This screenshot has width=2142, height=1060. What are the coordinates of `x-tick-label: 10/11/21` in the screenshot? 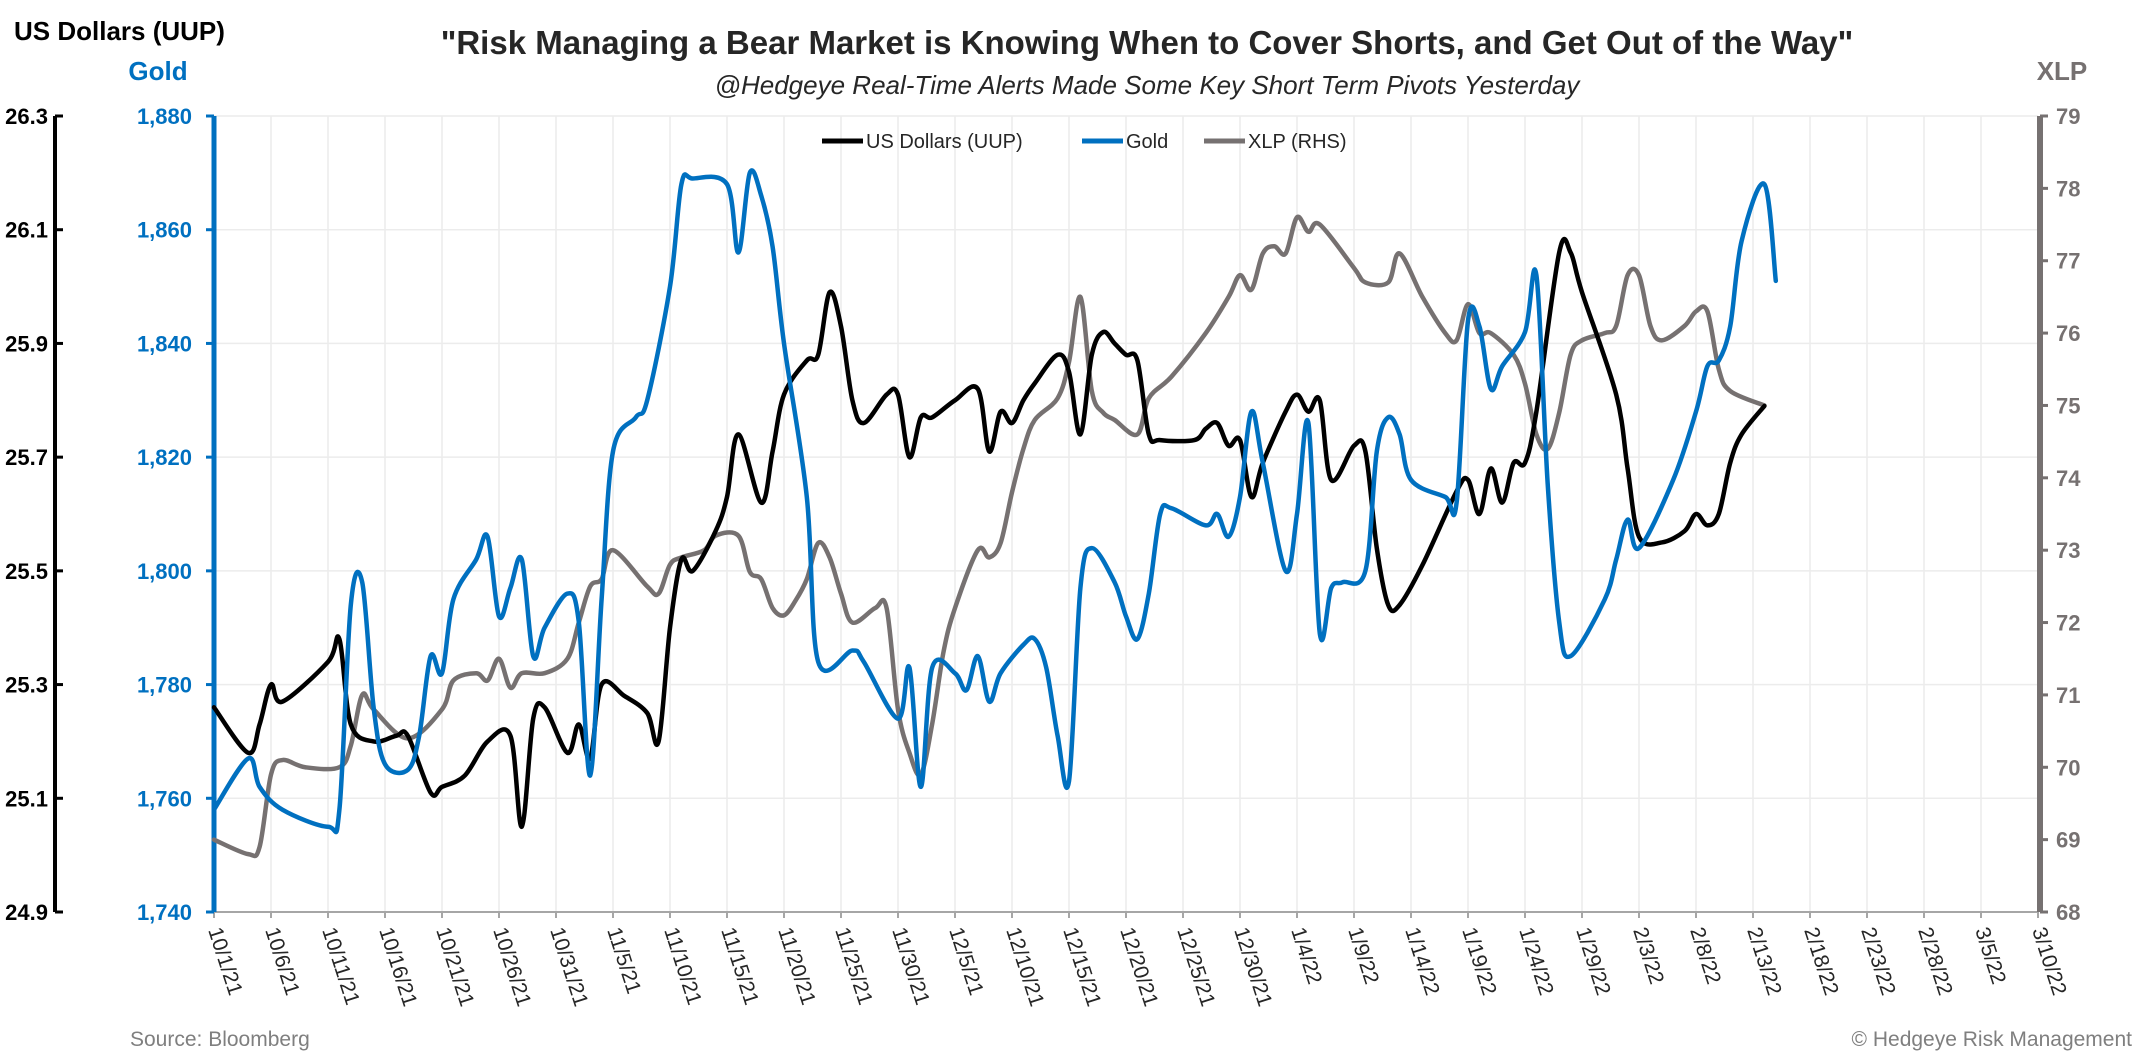 It's located at (340, 965).